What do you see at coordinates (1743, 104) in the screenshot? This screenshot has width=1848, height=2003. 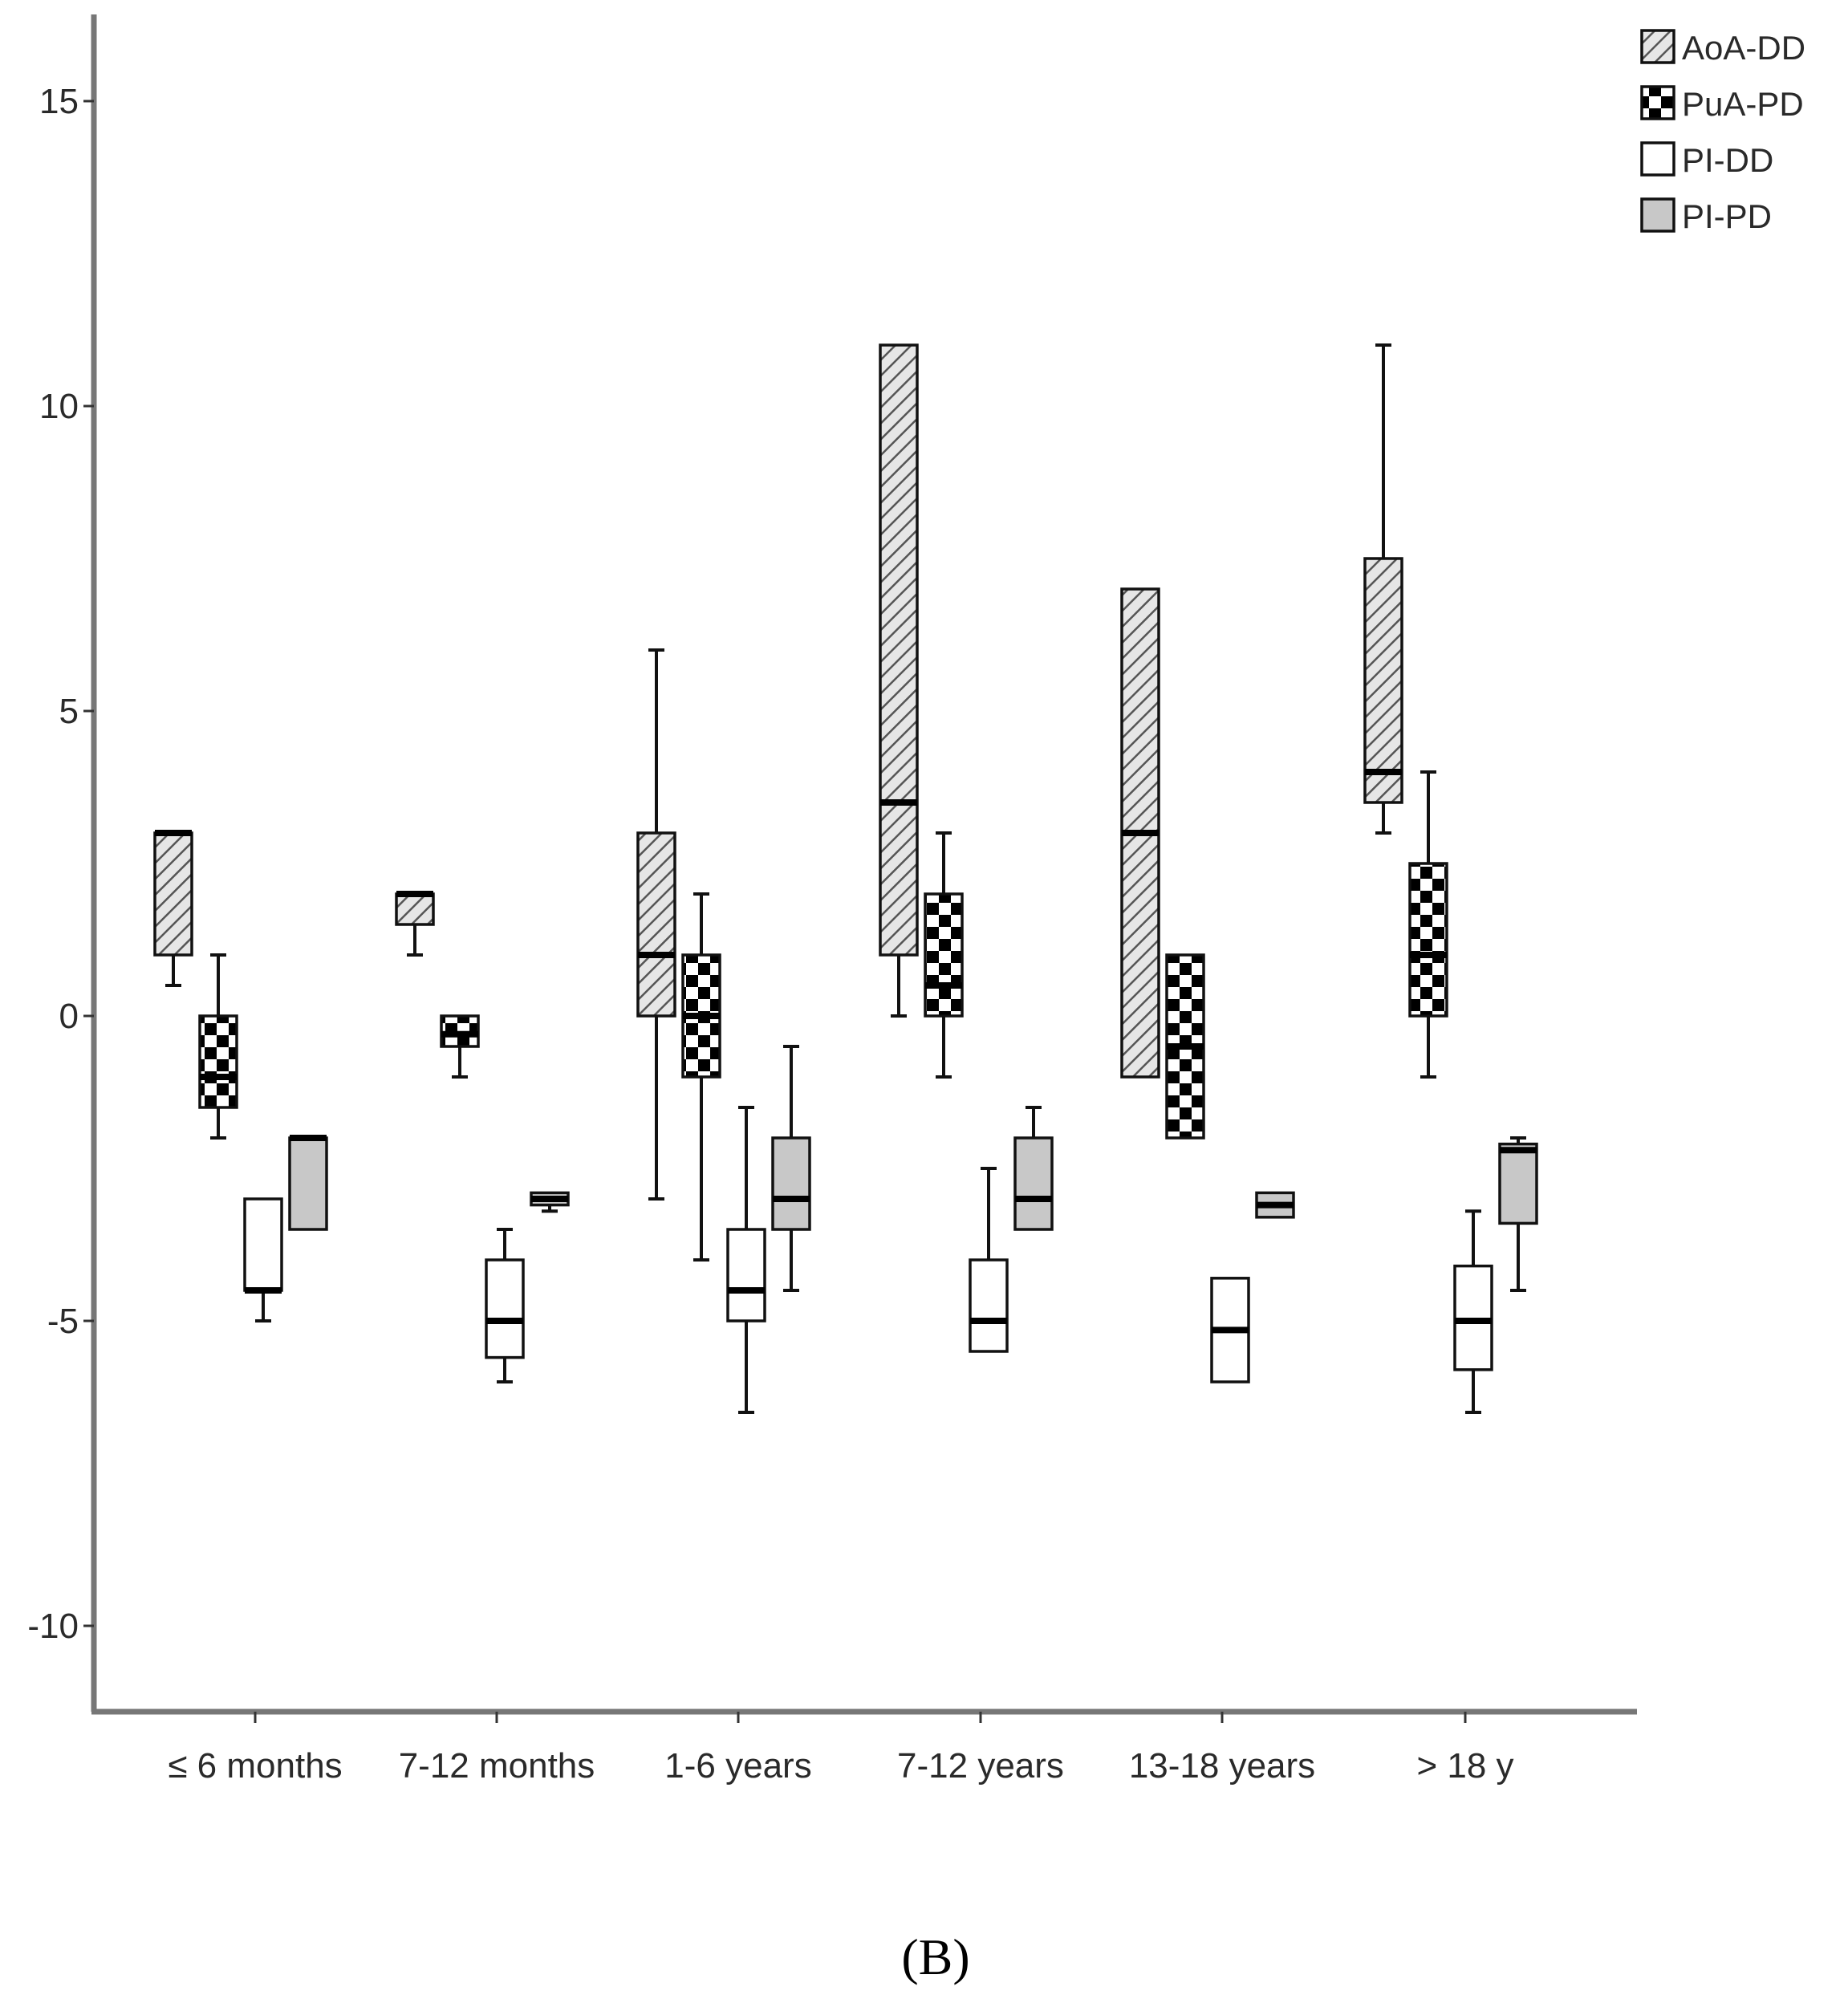 I see `legend-label: PuA-PD` at bounding box center [1743, 104].